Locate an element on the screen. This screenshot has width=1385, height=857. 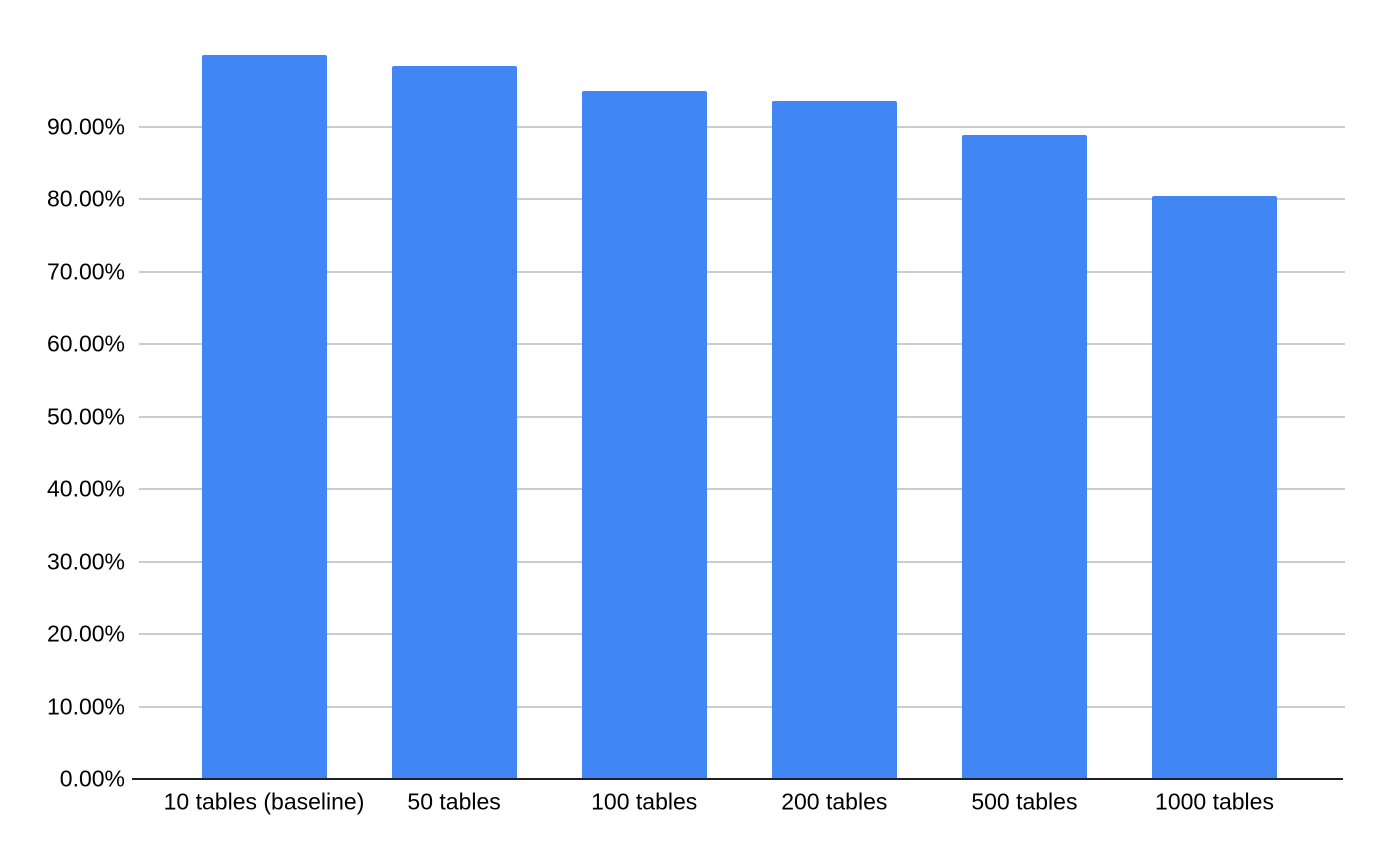
y-axis-tick-label: 30.00% is located at coordinates (85, 561).